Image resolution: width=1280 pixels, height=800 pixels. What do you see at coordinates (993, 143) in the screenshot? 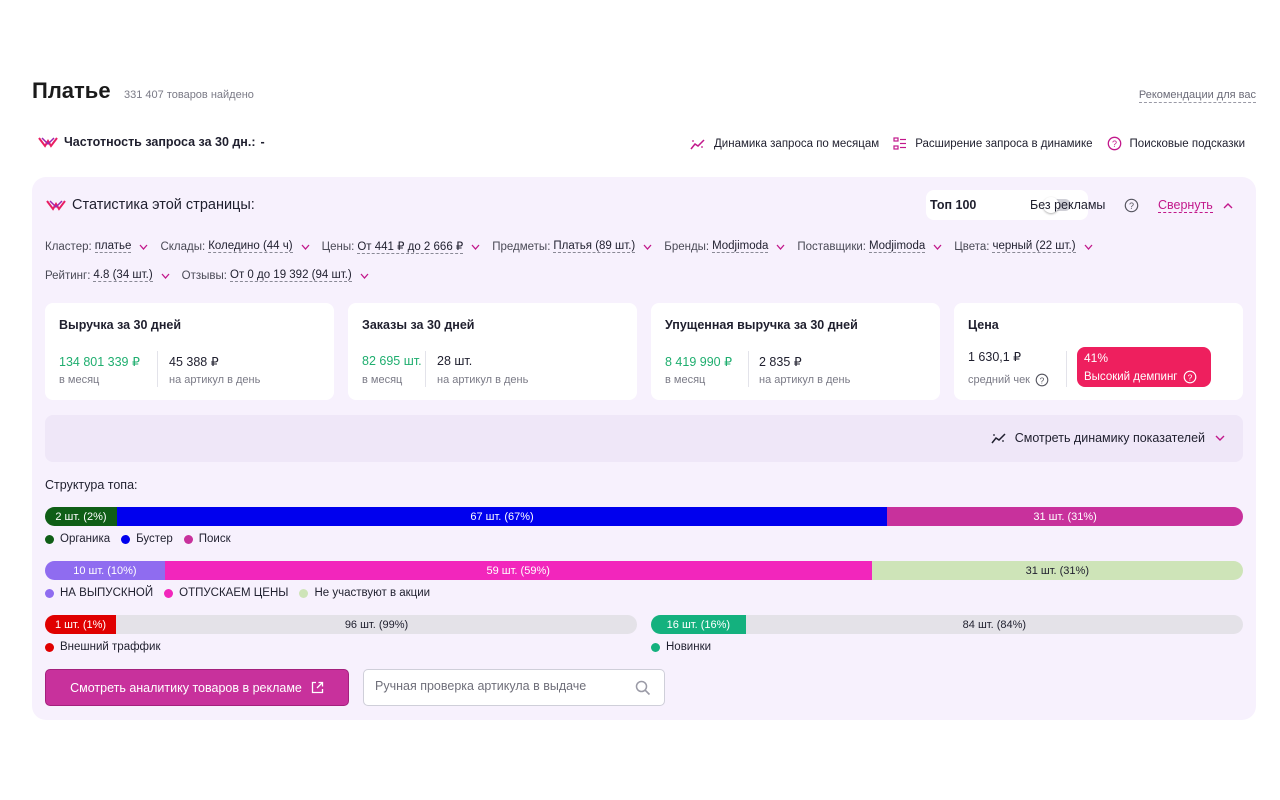
I see `query-expansion-link: Расширение запроса в динамике` at bounding box center [993, 143].